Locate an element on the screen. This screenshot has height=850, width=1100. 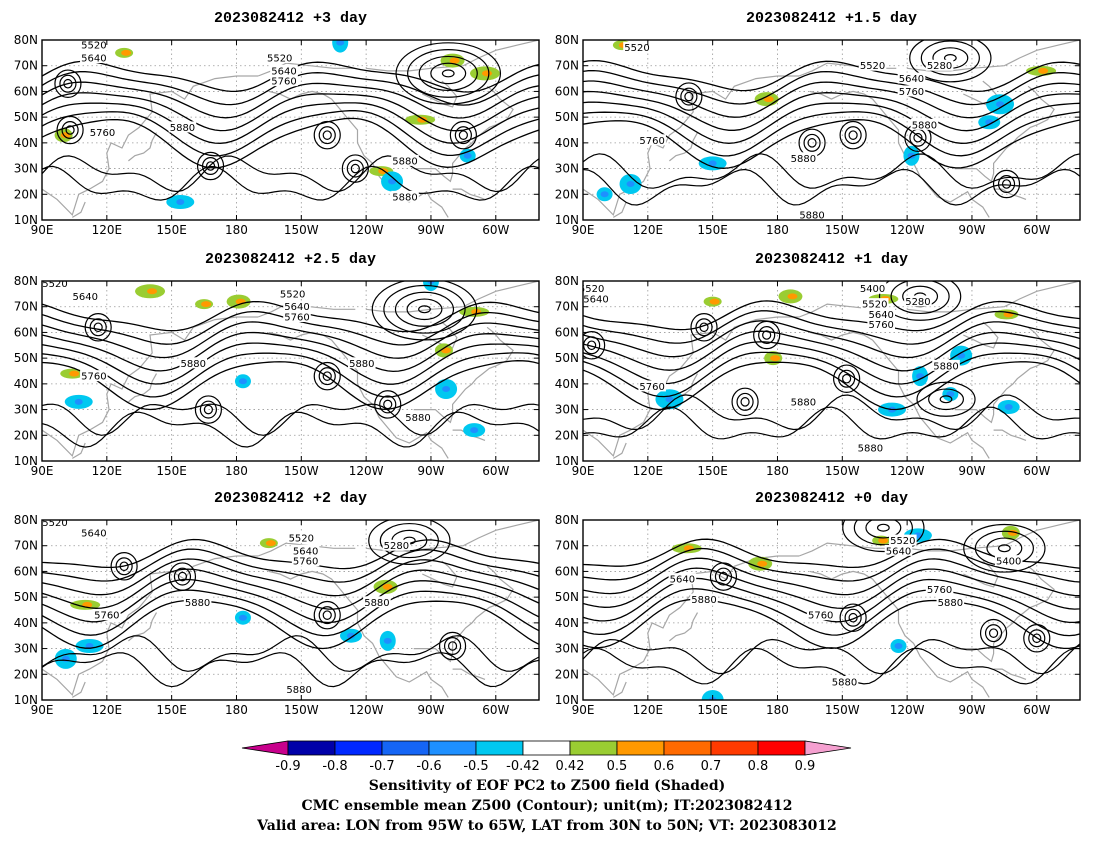
panel-title: 2023082412 +3 day is located at coordinates (290, 18).